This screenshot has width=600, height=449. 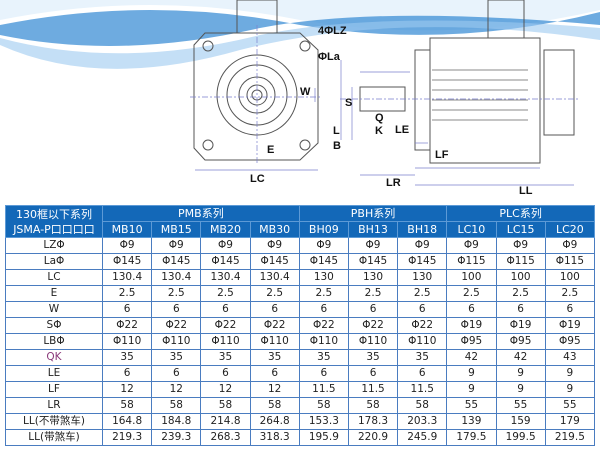 I want to click on table-row: LF 12 12 12 12 11.5 11.5 11.5 9 9 9, so click(x=300, y=389).